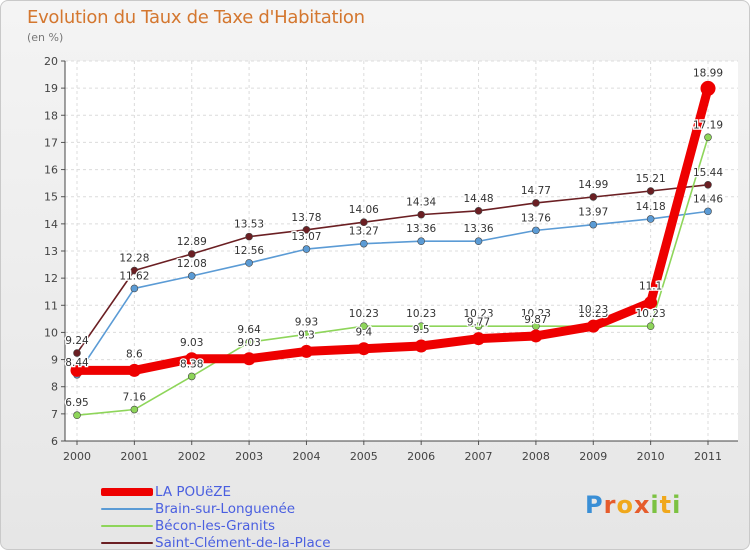 This screenshot has height=550, width=750. I want to click on x-tick-label: 2006, so click(421, 456).